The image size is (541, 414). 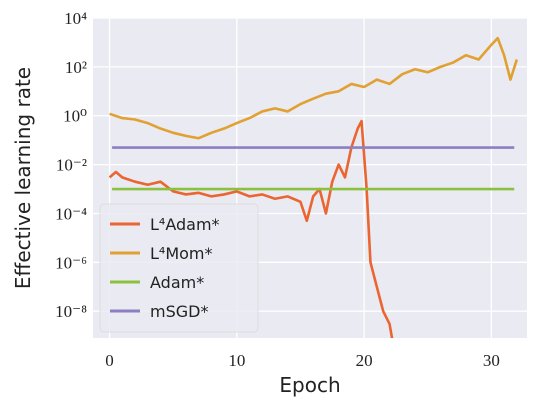 What do you see at coordinates (185, 224) in the screenshot?
I see `legend-label: L⁴Adam*` at bounding box center [185, 224].